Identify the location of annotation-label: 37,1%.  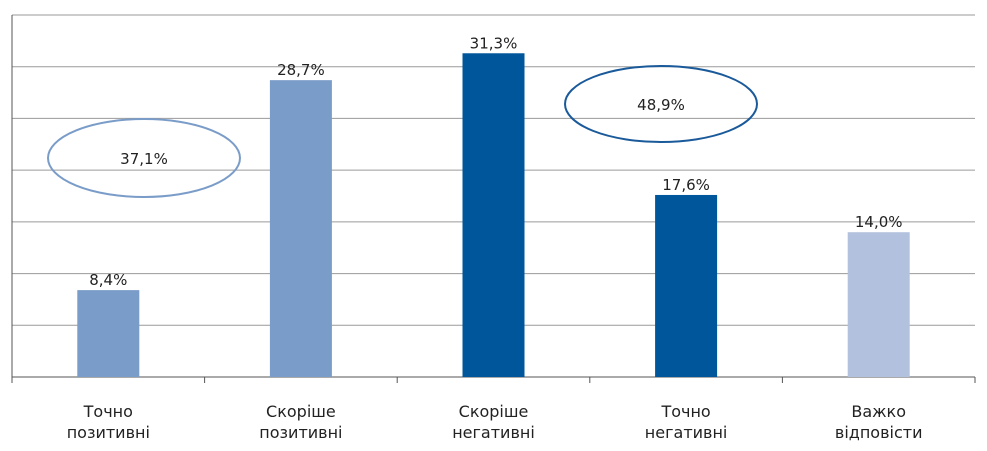
(144, 159).